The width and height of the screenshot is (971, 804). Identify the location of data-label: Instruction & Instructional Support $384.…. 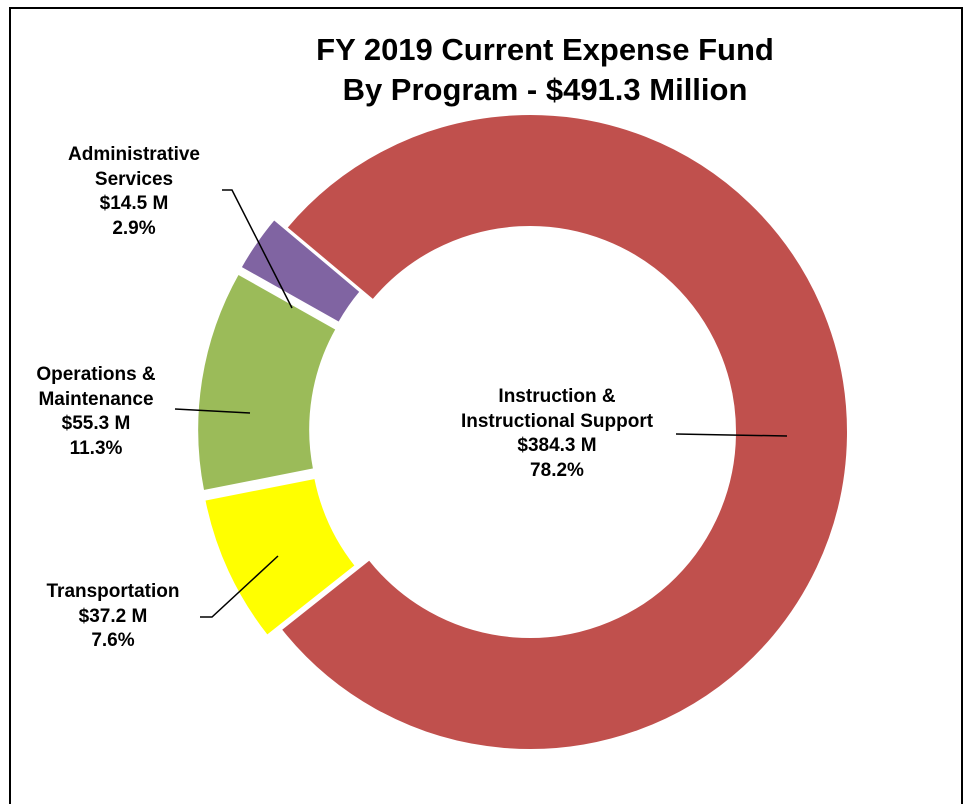
(557, 434).